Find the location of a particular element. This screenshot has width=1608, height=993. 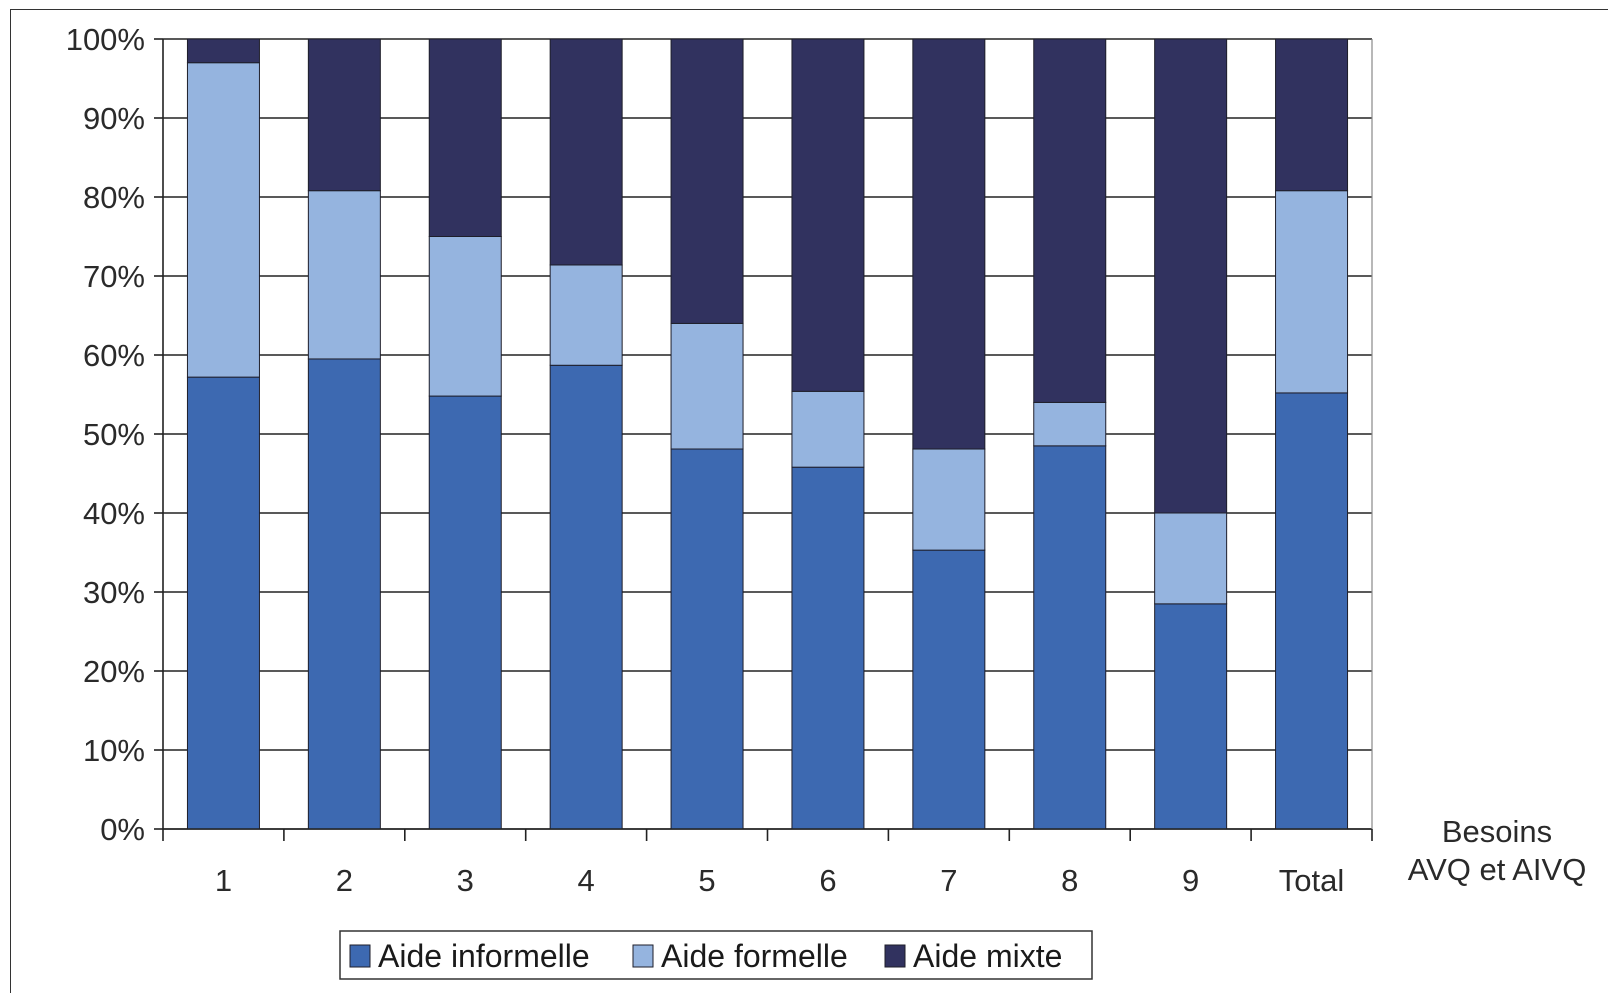

x-tick-label: 6 is located at coordinates (827, 880).